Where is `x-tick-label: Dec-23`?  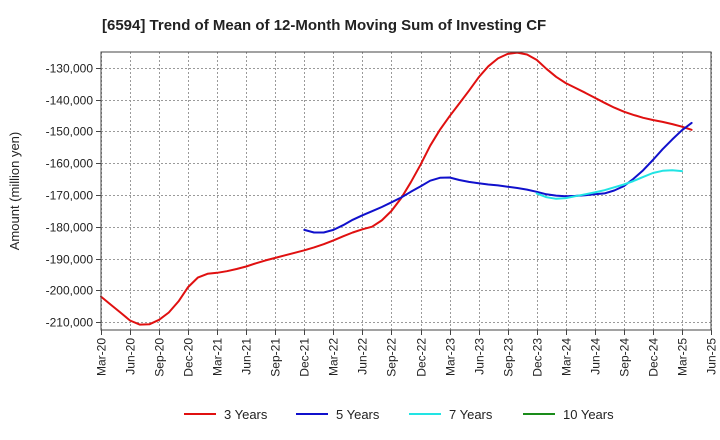 x-tick-label: Dec-23 is located at coordinates (538, 357).